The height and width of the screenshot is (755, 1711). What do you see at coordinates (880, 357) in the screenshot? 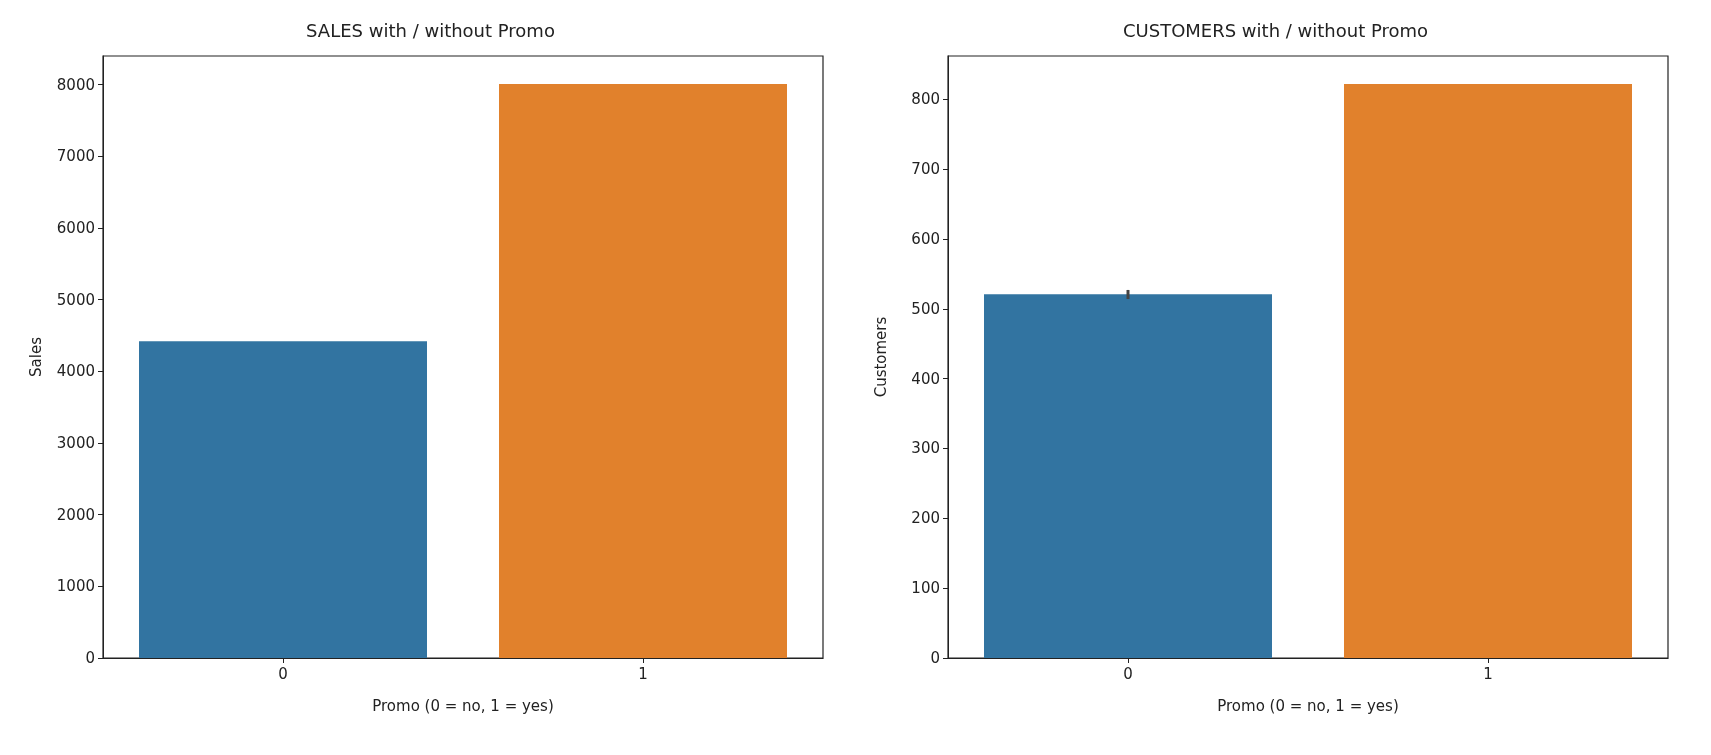
I see `y-axis-title: Customers` at bounding box center [880, 357].